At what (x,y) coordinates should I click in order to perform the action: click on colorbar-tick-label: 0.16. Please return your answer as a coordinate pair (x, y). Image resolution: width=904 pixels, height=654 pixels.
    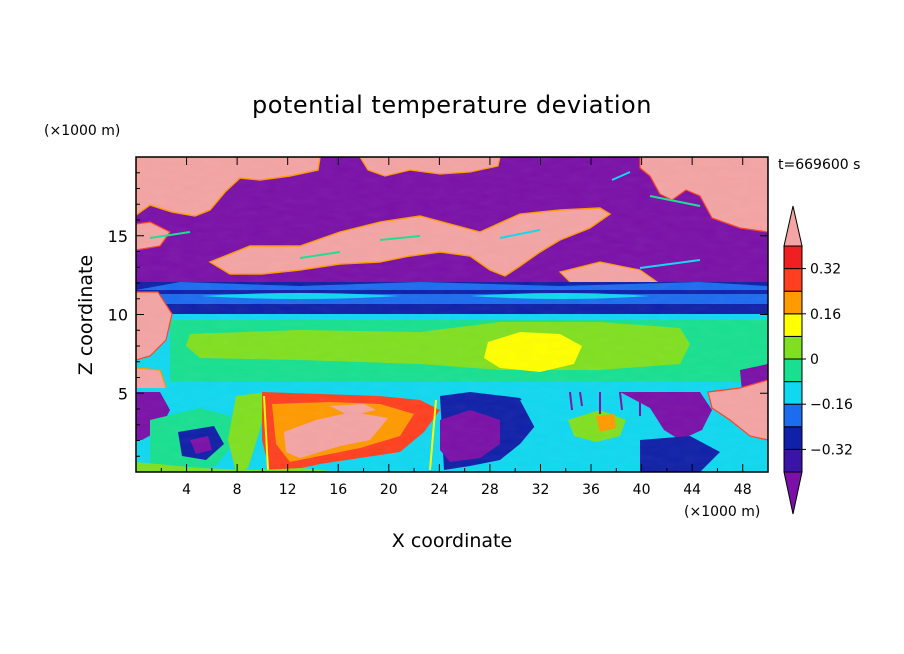
    Looking at the image, I should click on (825, 315).